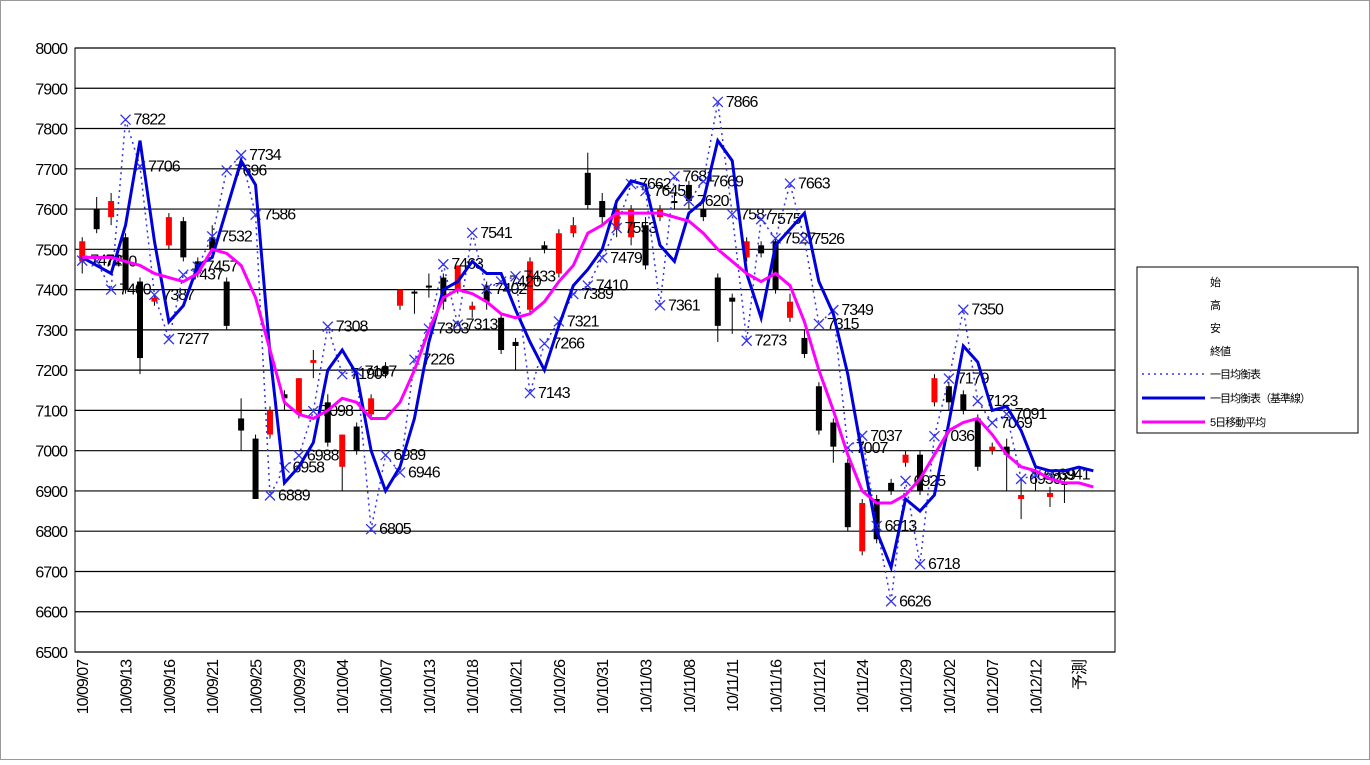 This screenshot has height=765, width=1370. I want to click on y-tick-label: 7000, so click(51, 452).